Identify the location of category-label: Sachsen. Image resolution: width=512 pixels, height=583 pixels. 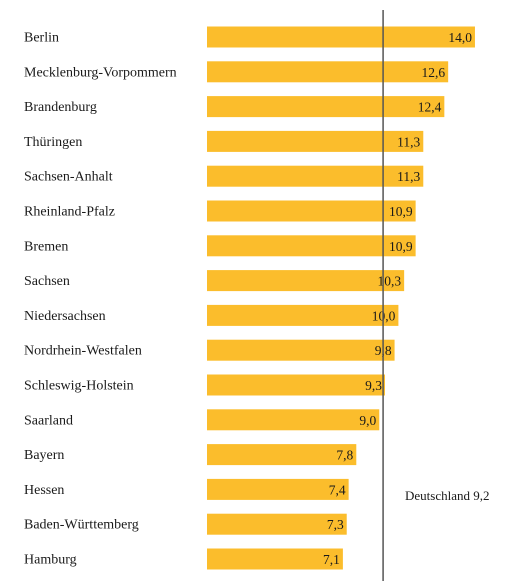
(47, 281).